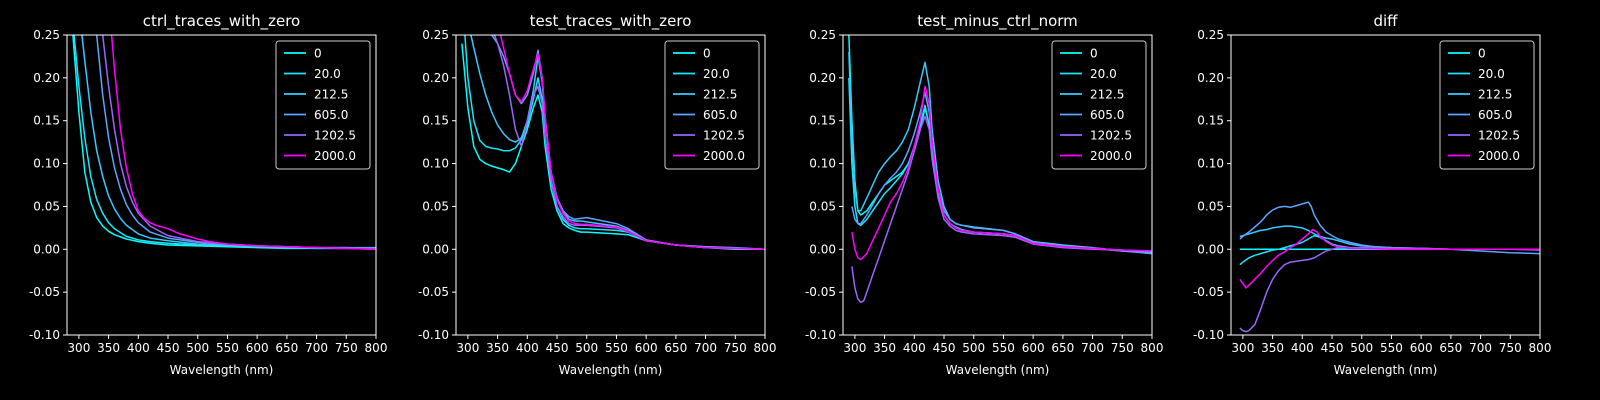  What do you see at coordinates (1385, 21) in the screenshot?
I see `chart-title: diff` at bounding box center [1385, 21].